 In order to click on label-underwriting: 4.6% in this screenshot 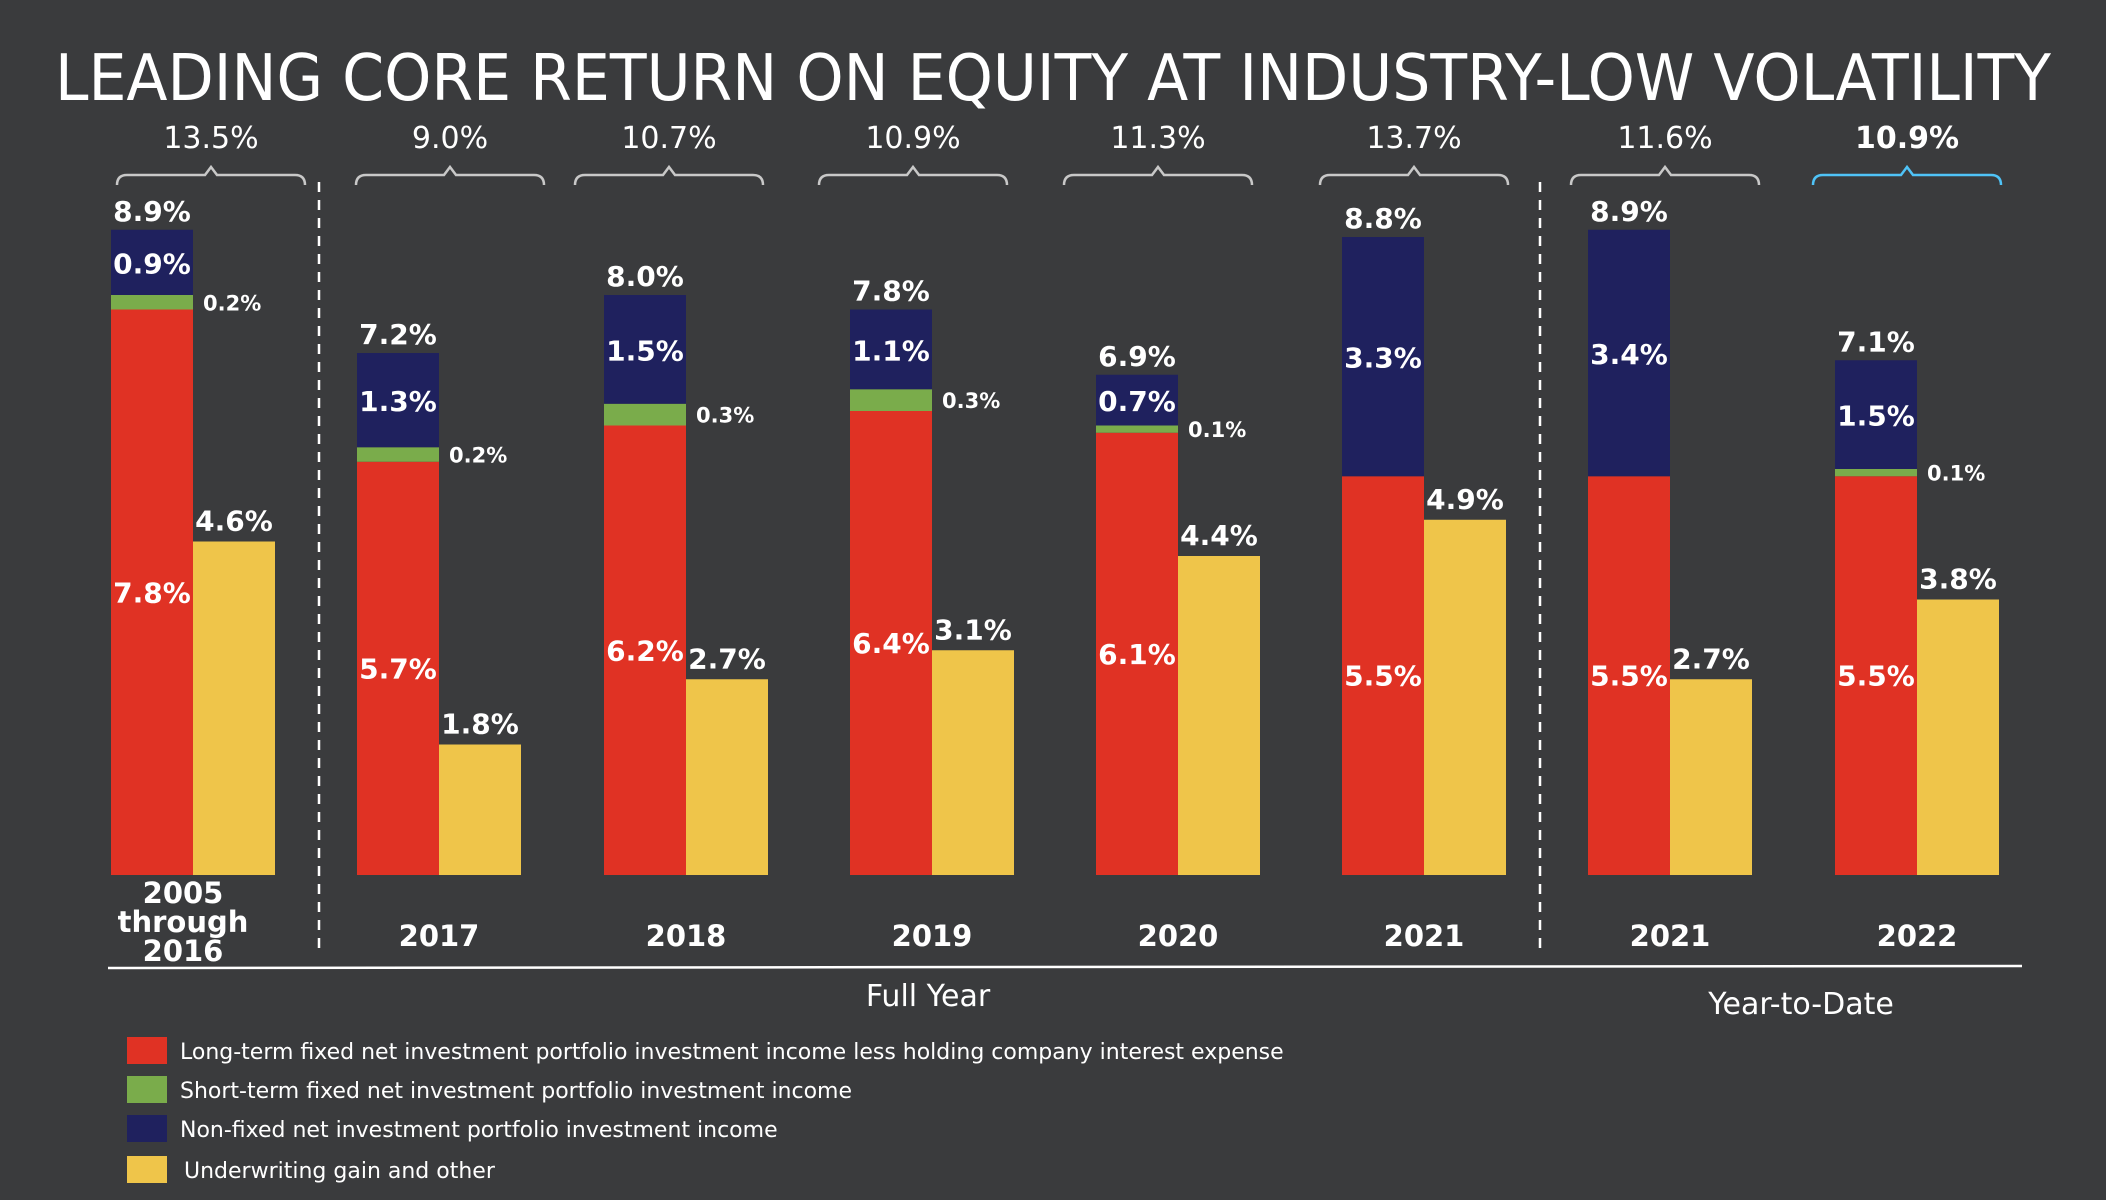, I will do `click(234, 521)`.